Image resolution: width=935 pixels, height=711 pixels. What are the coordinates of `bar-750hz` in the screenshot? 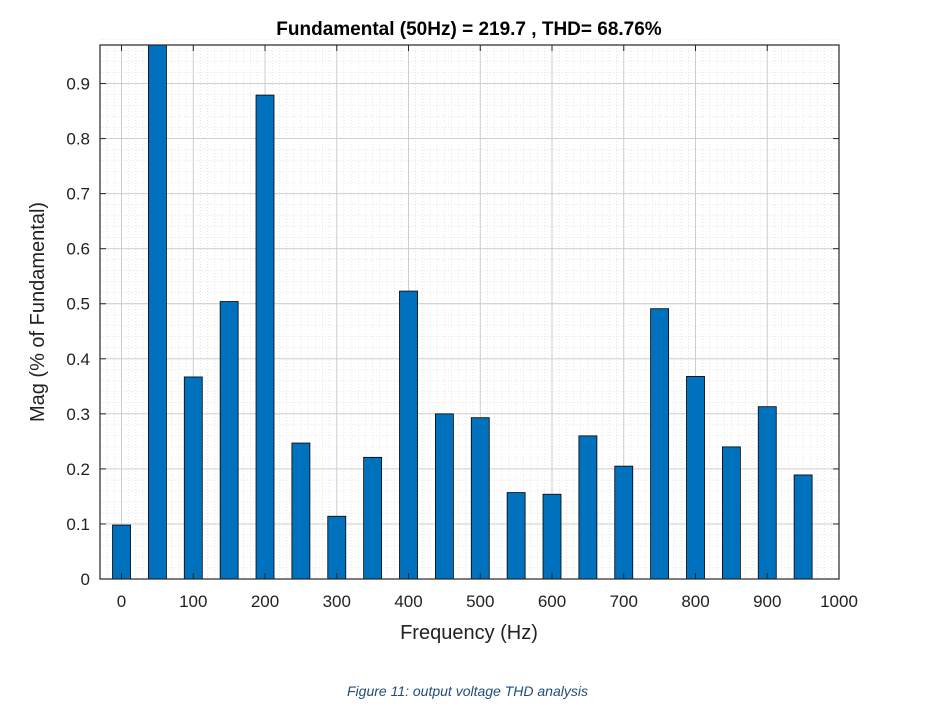 It's located at (660, 444).